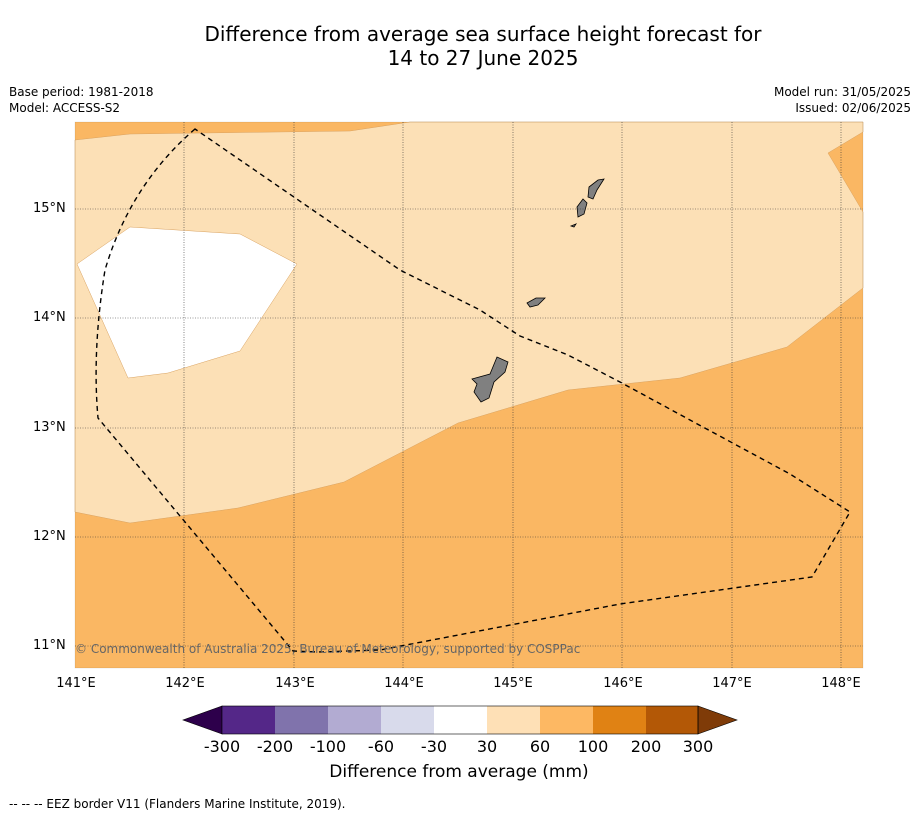  Describe the element at coordinates (536, 302) in the screenshot. I see `island-rota` at that location.